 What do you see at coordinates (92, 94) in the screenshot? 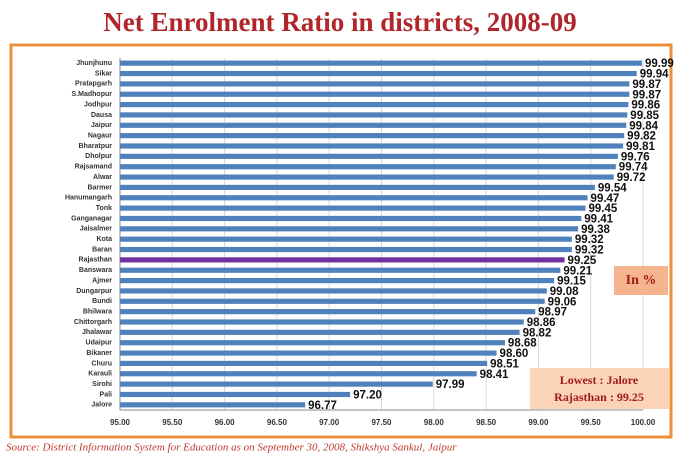
I see `y-tick-label: S.Madhopur` at bounding box center [92, 94].